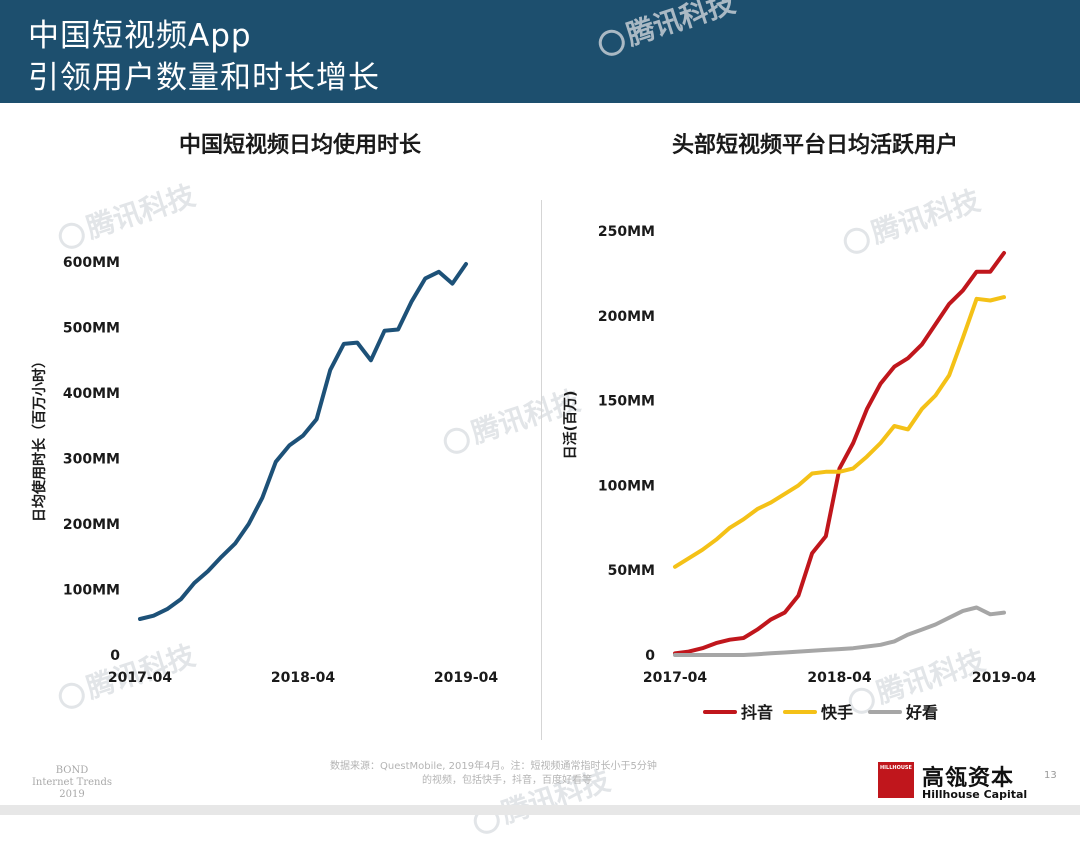  I want to click on dau-x-tick-label: 2017-04, so click(675, 678).